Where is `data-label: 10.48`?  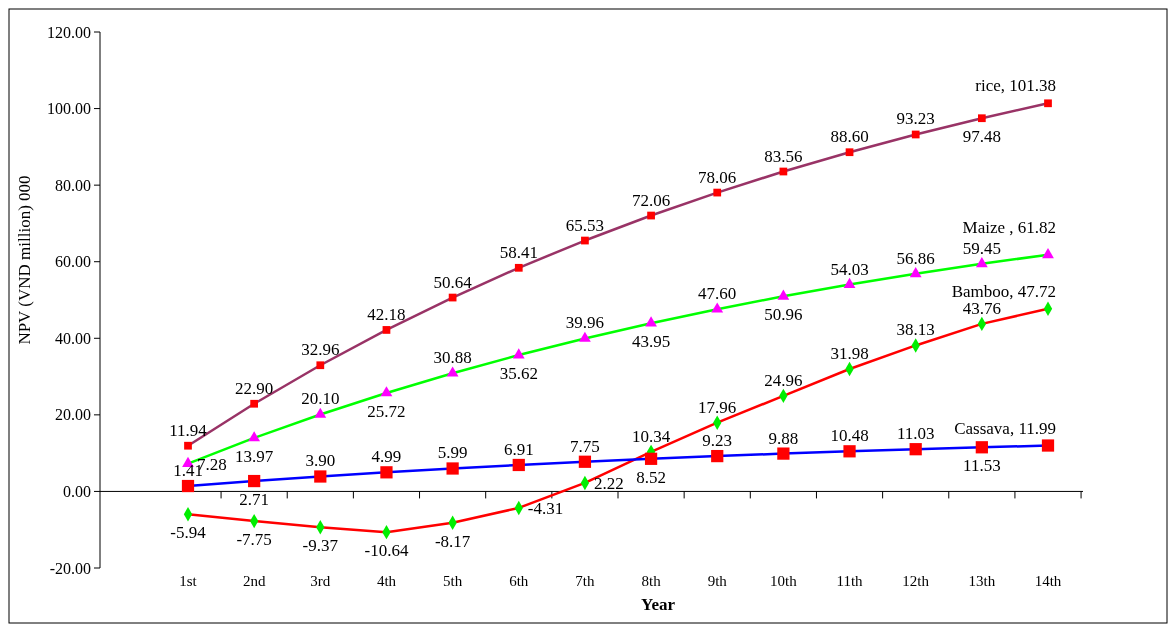
data-label: 10.48 is located at coordinates (849, 436).